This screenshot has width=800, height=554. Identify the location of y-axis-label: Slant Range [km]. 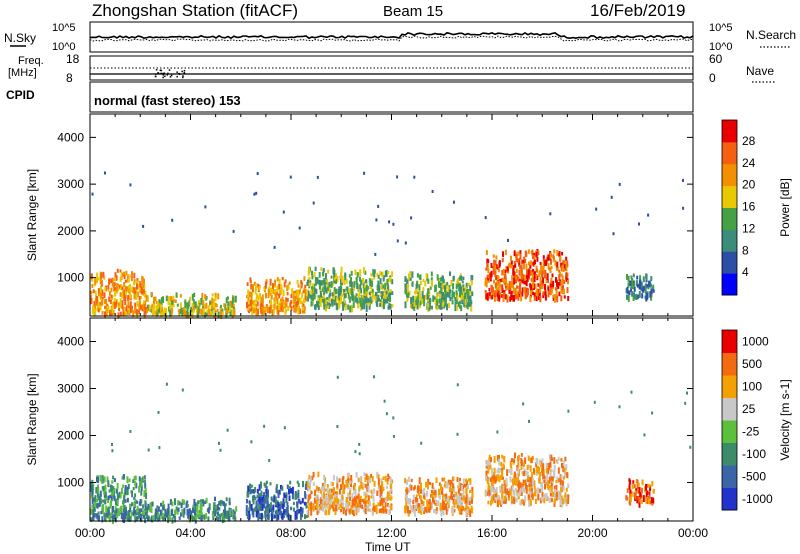
(32, 215).